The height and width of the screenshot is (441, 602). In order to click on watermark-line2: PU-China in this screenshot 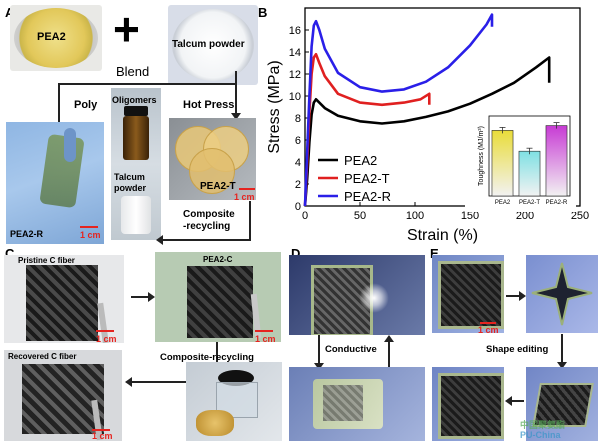, I will do `click(540, 435)`.